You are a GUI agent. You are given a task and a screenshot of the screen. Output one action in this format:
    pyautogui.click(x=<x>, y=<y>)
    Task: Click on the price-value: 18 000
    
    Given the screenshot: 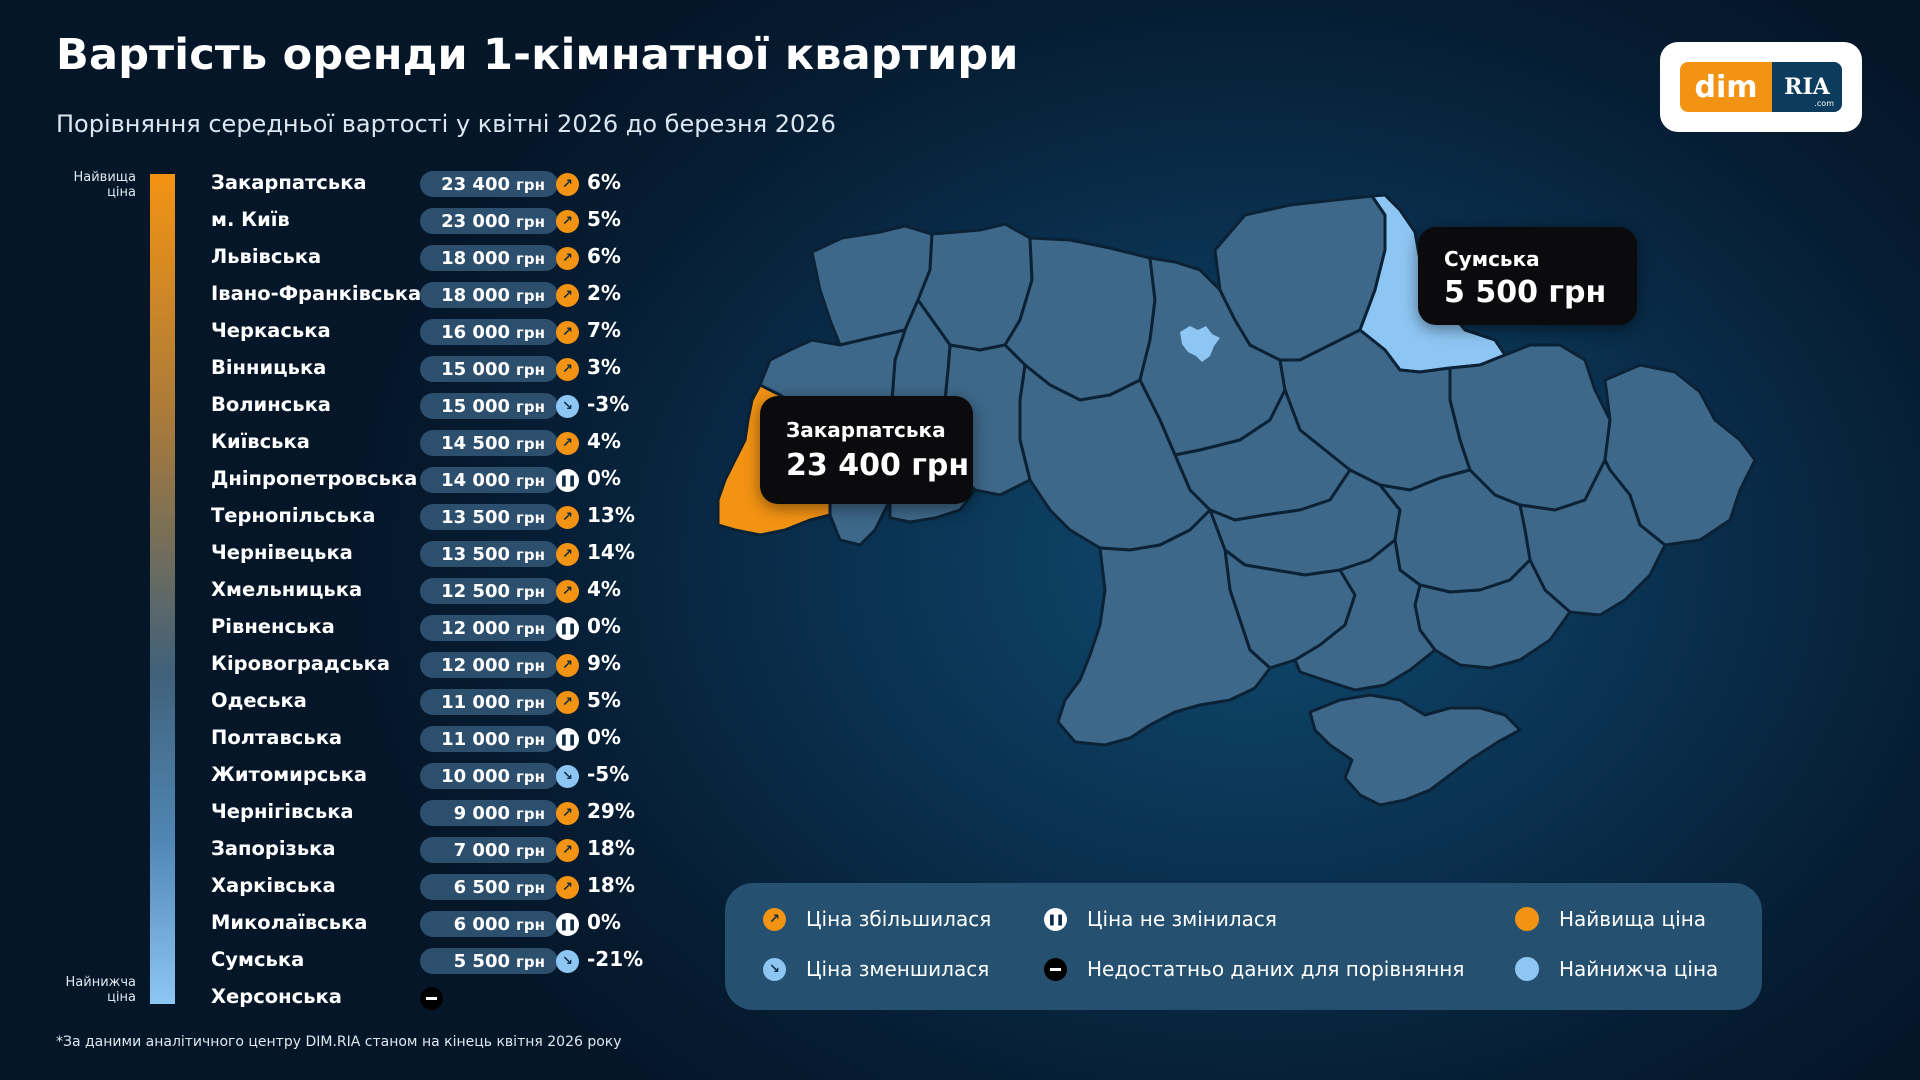 What is the action you would take?
    pyautogui.click(x=475, y=295)
    